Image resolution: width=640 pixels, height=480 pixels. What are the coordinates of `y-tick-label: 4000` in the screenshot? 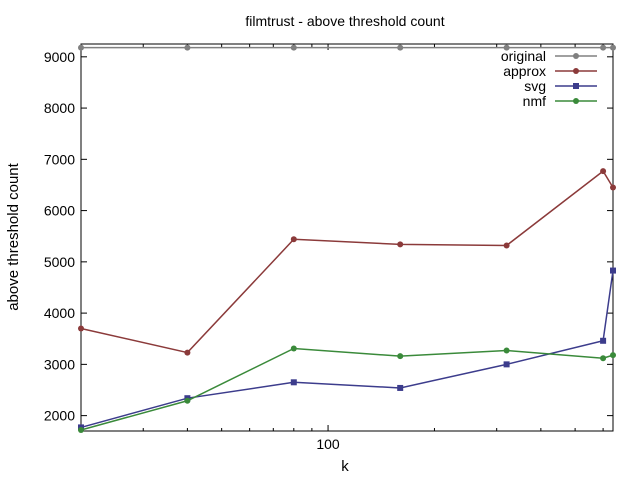 It's located at (59, 313).